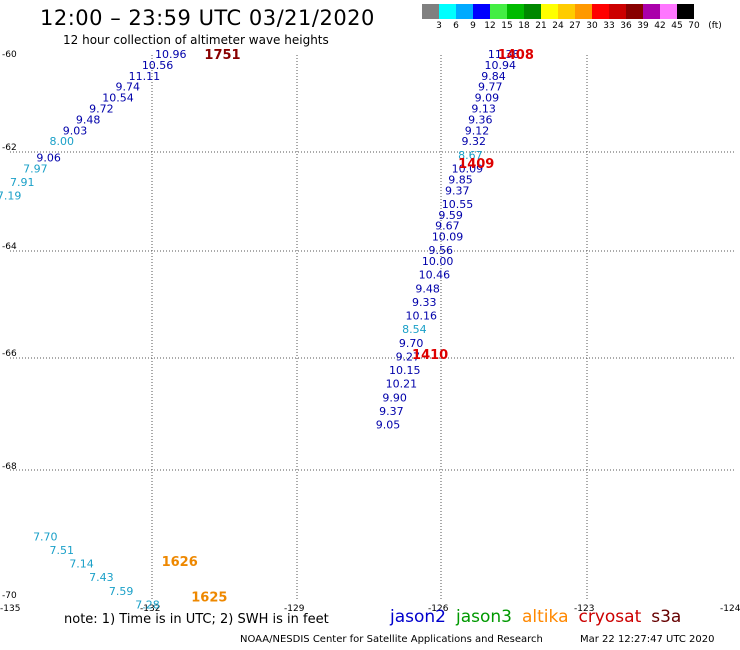 This screenshot has width=740, height=650. What do you see at coordinates (75, 130) in the screenshot?
I see `wave-height-point: 9.03` at bounding box center [75, 130].